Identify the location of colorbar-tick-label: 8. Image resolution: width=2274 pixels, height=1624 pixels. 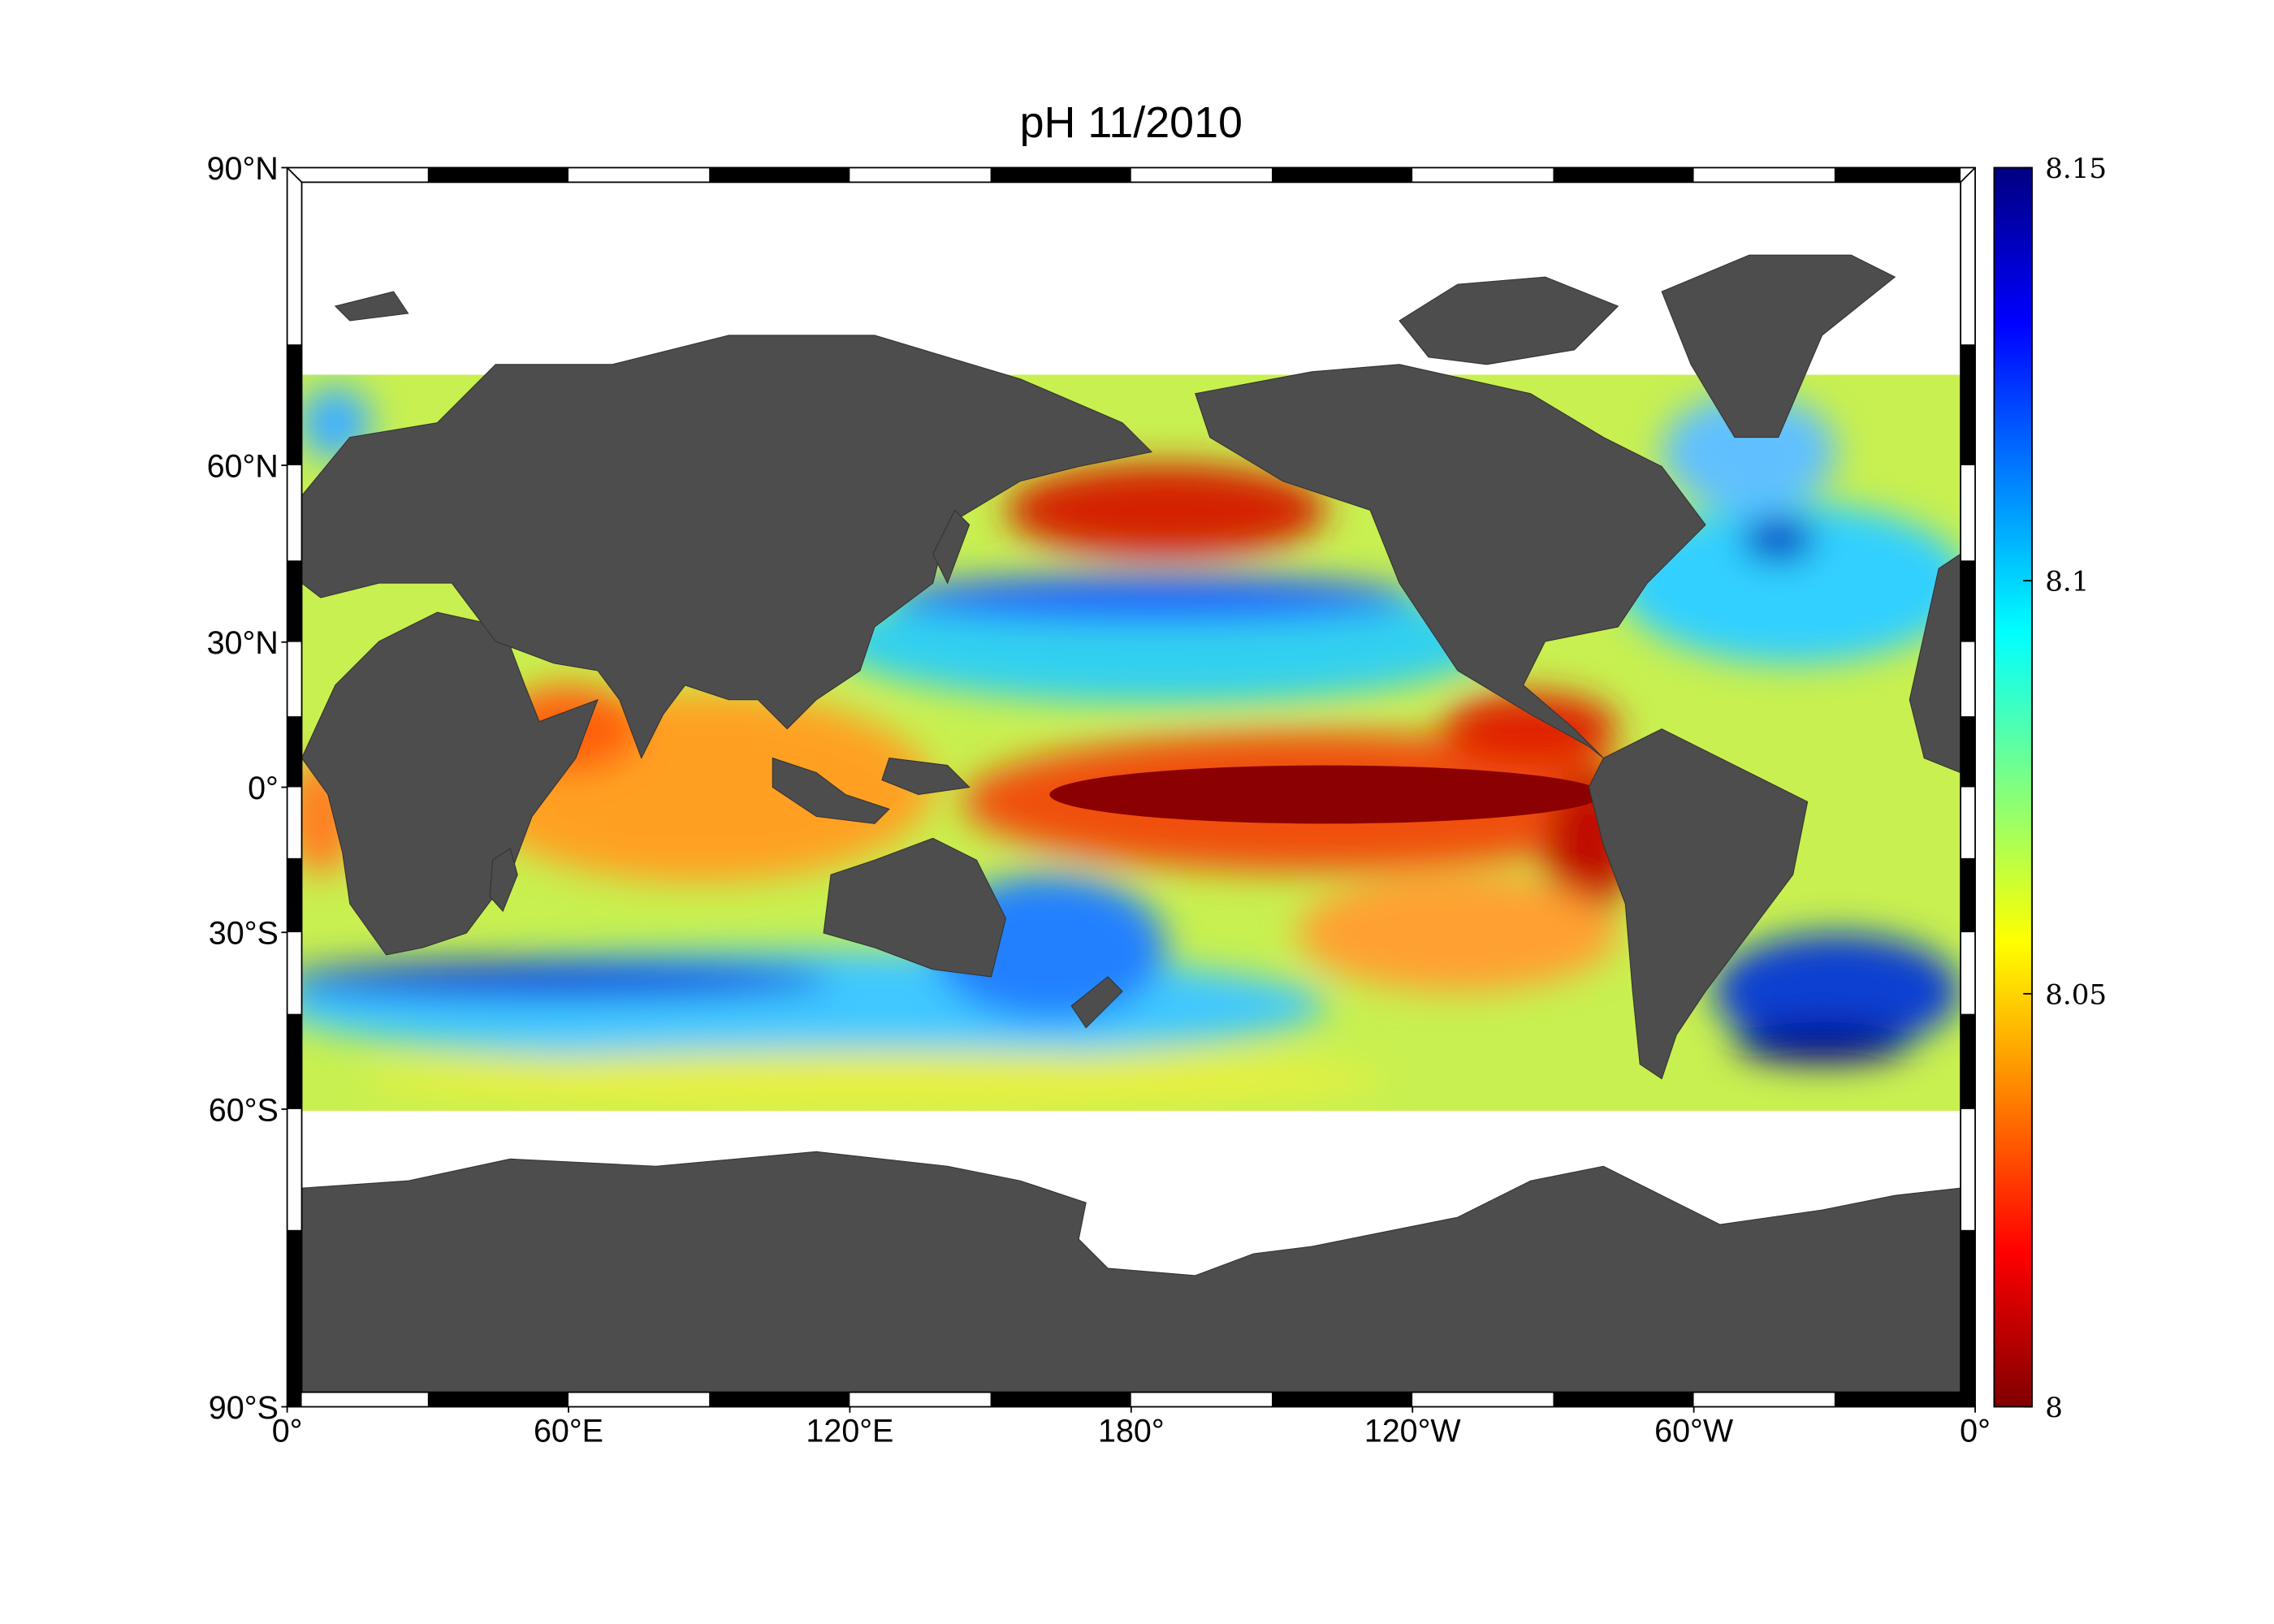
(2054, 1408).